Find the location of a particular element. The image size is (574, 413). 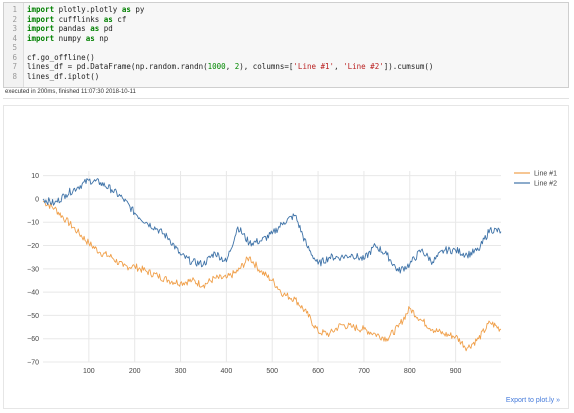

legend-label: Line #1 is located at coordinates (545, 174).